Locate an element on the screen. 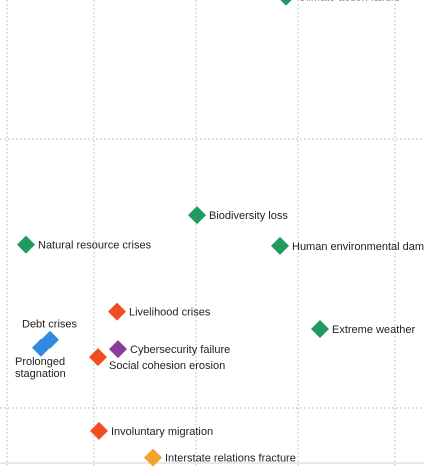 The image size is (424, 468). risk-label-climate-action-failure: Climate action failure is located at coordinates (349, 2).